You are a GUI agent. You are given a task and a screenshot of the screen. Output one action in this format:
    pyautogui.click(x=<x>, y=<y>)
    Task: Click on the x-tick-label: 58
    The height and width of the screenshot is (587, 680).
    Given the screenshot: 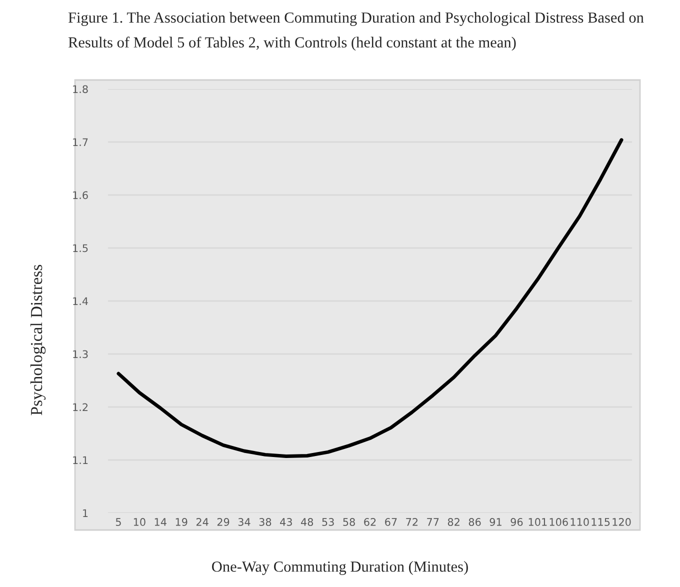 What is the action you would take?
    pyautogui.click(x=349, y=522)
    